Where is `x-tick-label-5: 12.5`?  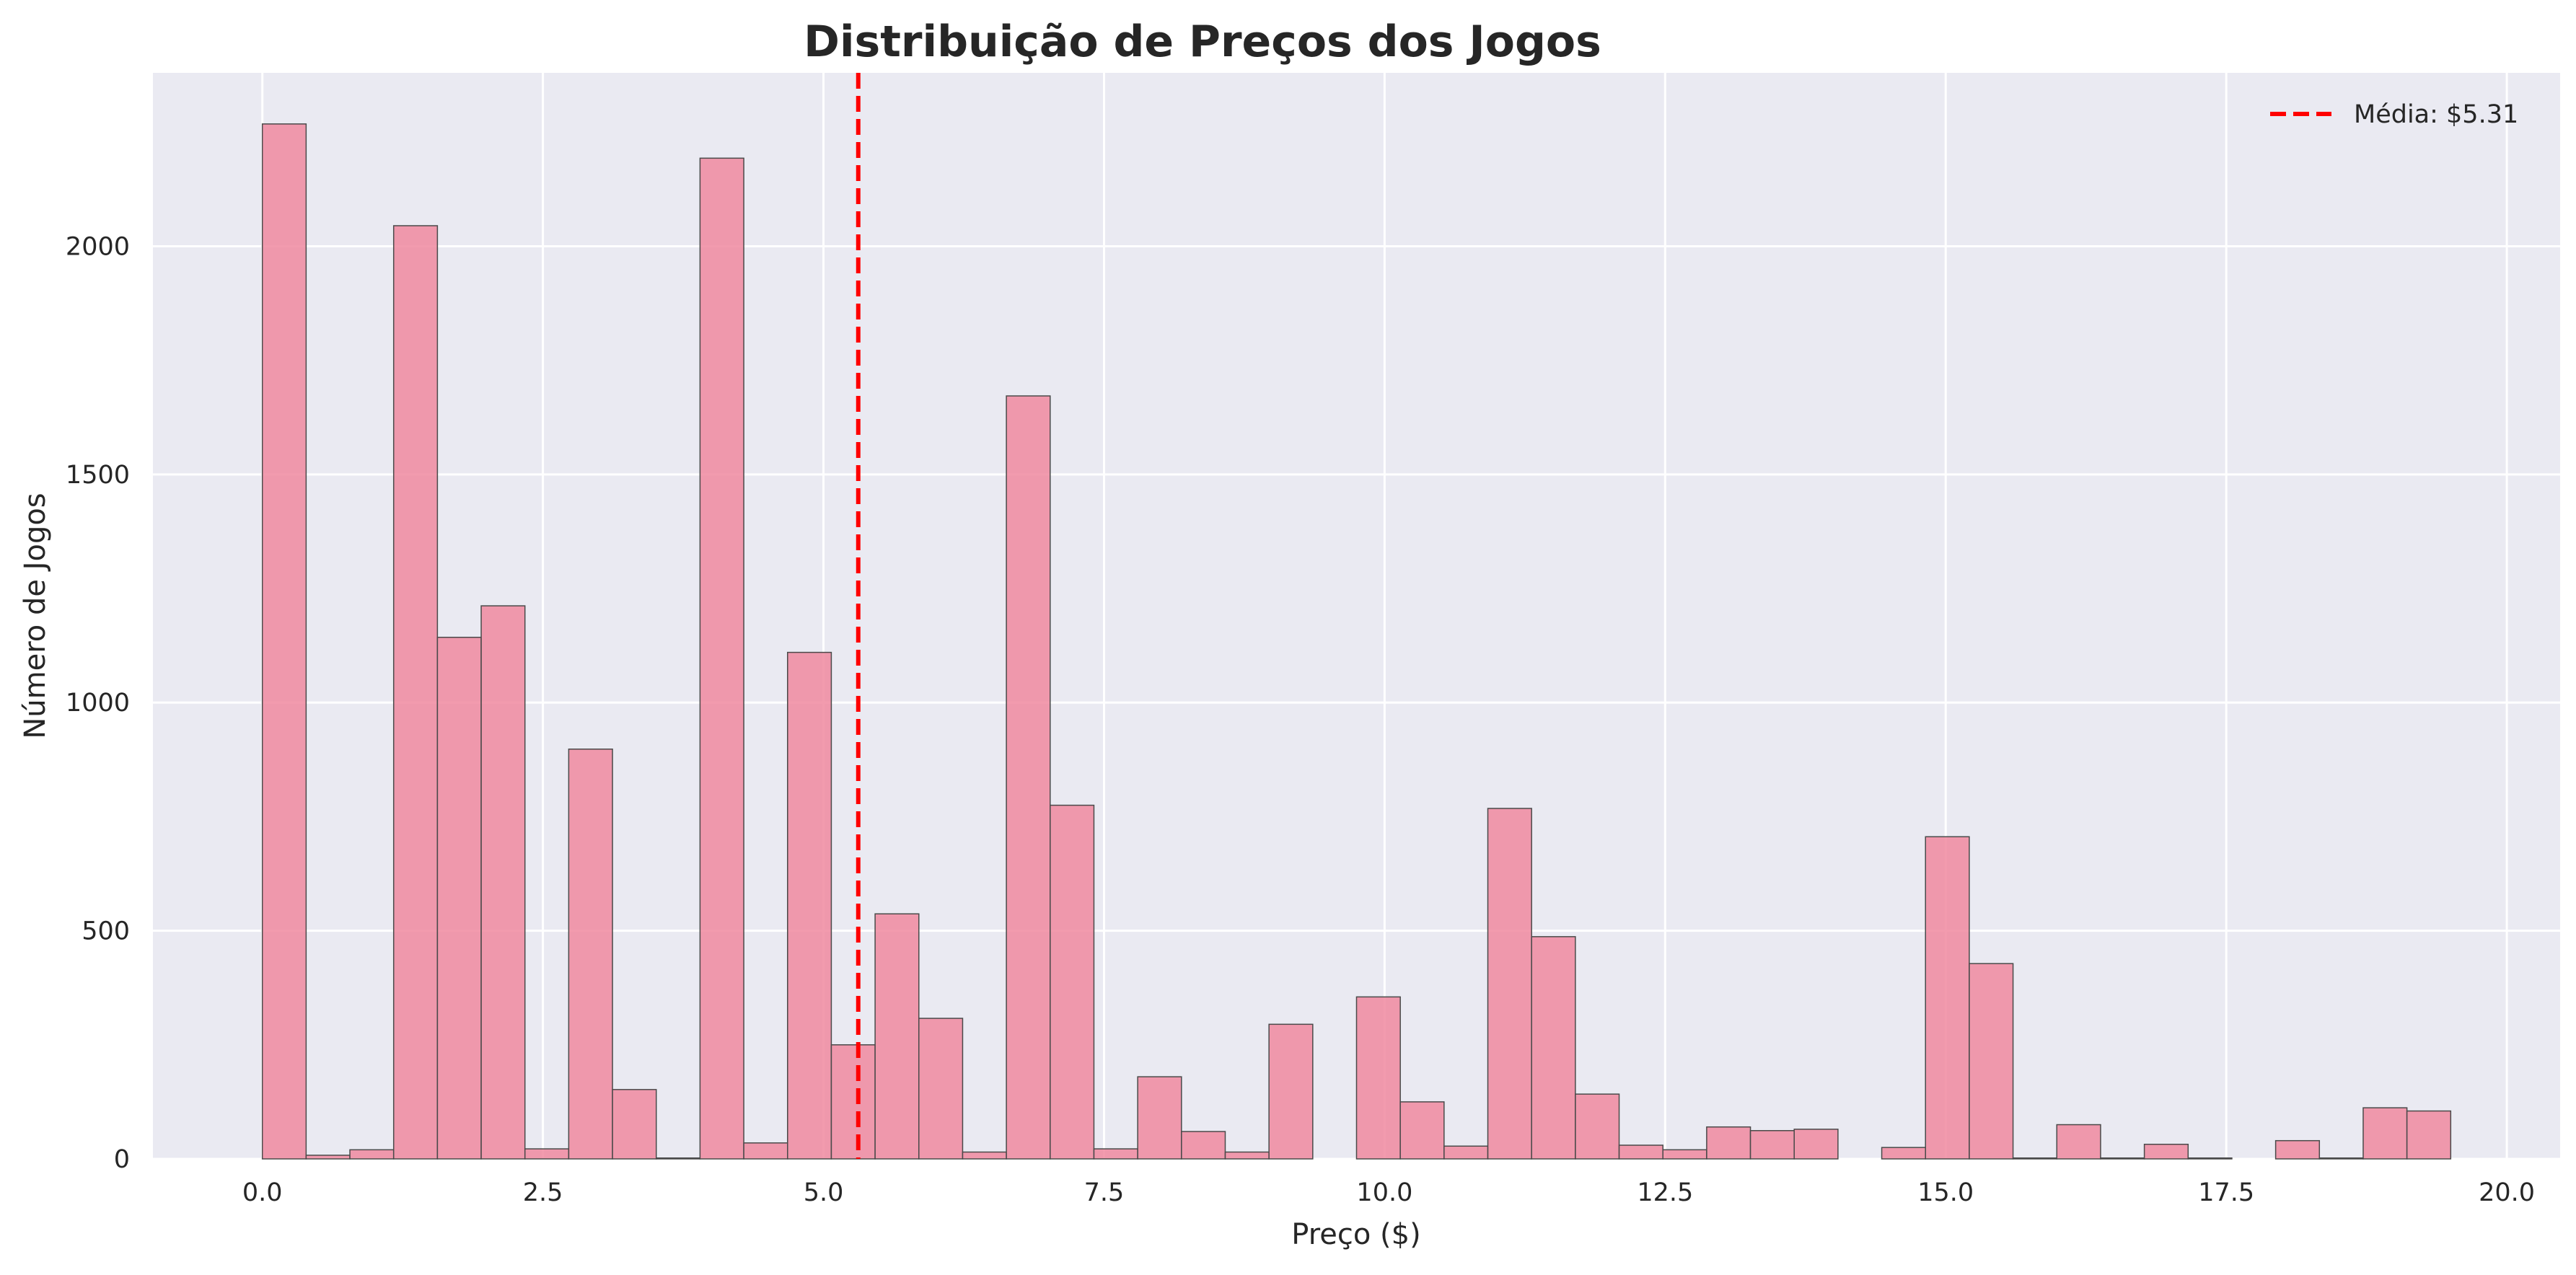
x-tick-label-5: 12.5 is located at coordinates (1665, 1192).